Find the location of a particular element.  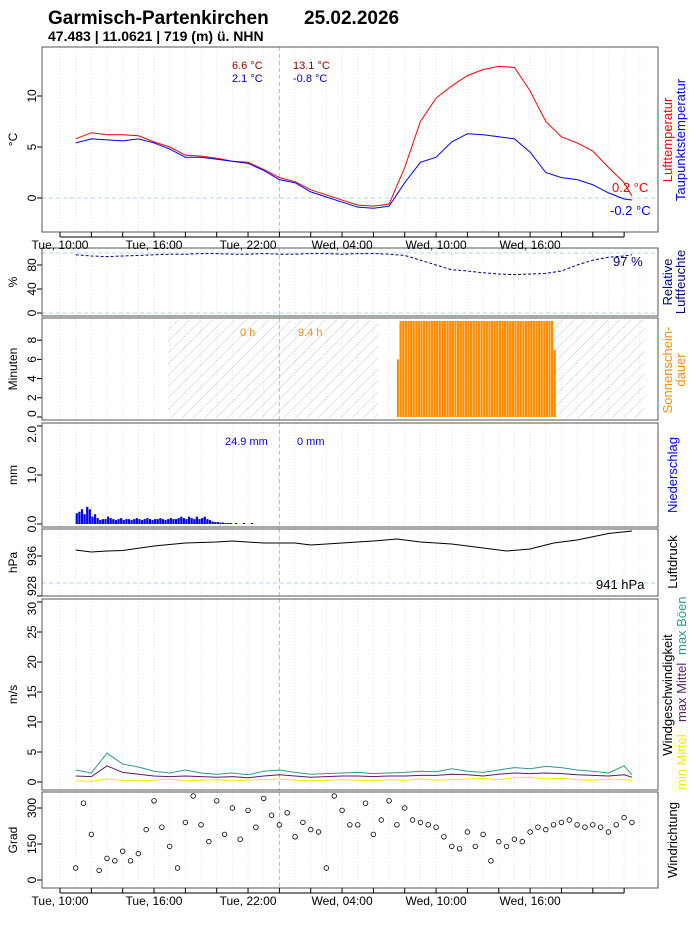

station-coordinates: 47.483 | 11.0621 | 719 (m) ü. NHN is located at coordinates (156, 36).